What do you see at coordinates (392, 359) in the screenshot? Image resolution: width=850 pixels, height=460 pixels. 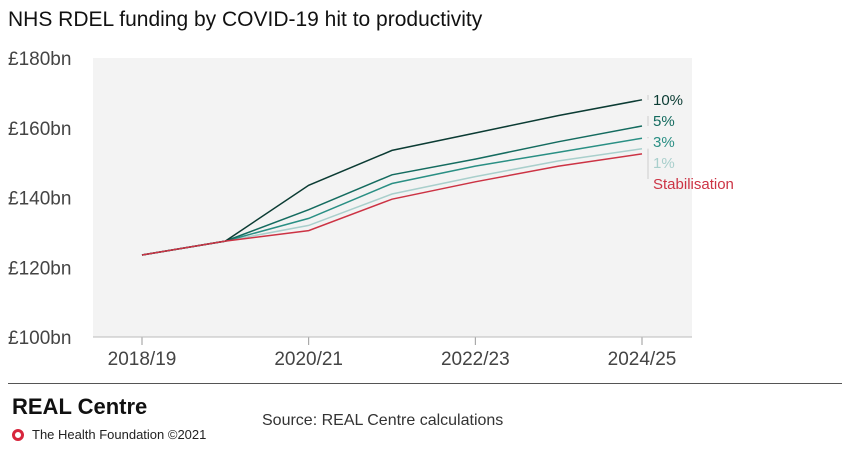 I see `x-axis-labels: 2018/19 2020/21 2022/23 2024/25` at bounding box center [392, 359].